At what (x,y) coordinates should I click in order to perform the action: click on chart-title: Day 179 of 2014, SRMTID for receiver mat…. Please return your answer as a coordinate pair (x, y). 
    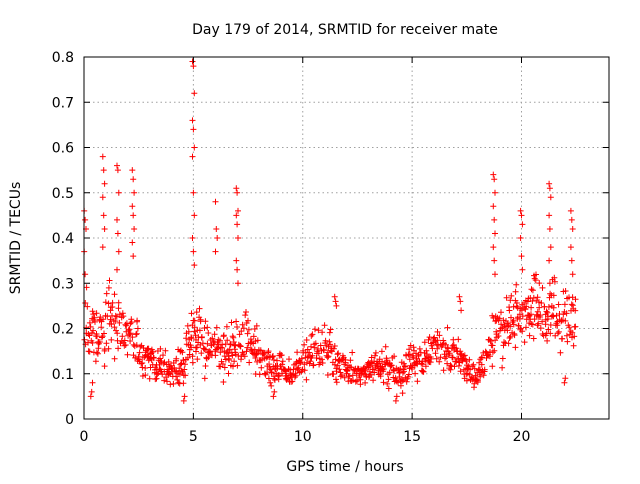
    Looking at the image, I should click on (345, 30).